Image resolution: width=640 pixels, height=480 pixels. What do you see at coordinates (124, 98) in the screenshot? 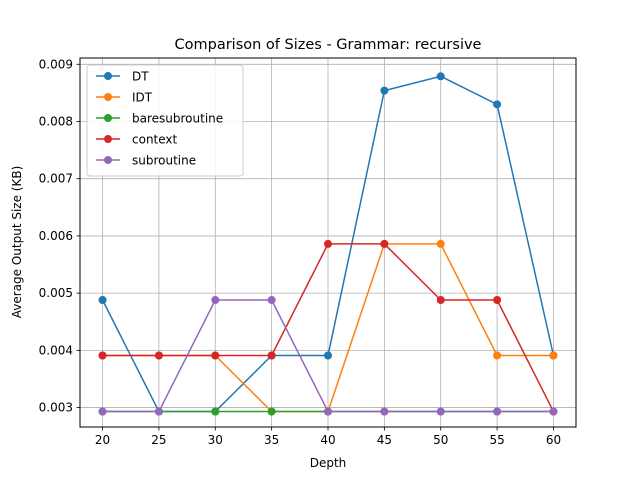
I see `legend-item: IDT` at bounding box center [124, 98].